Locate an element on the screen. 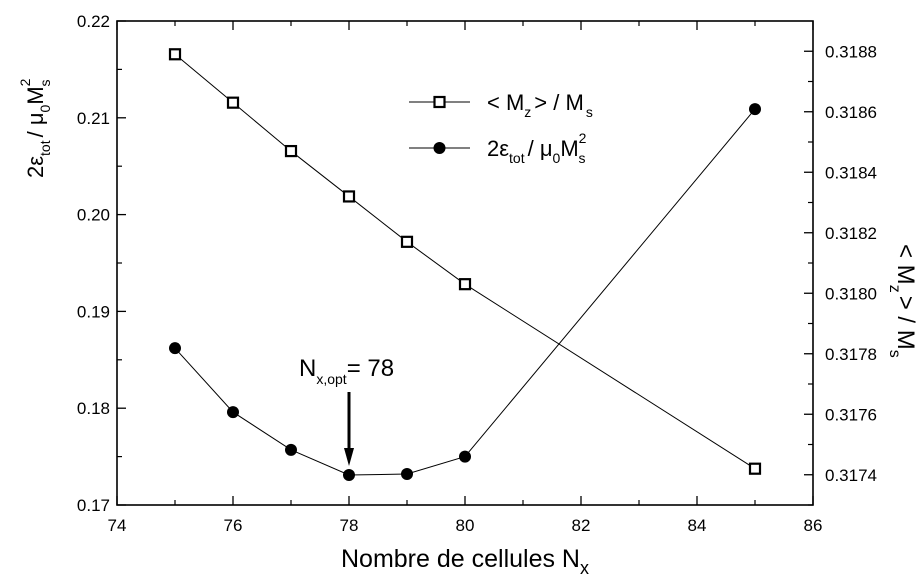 This screenshot has width=924, height=578. x-tick-label: 76 is located at coordinates (233, 525).